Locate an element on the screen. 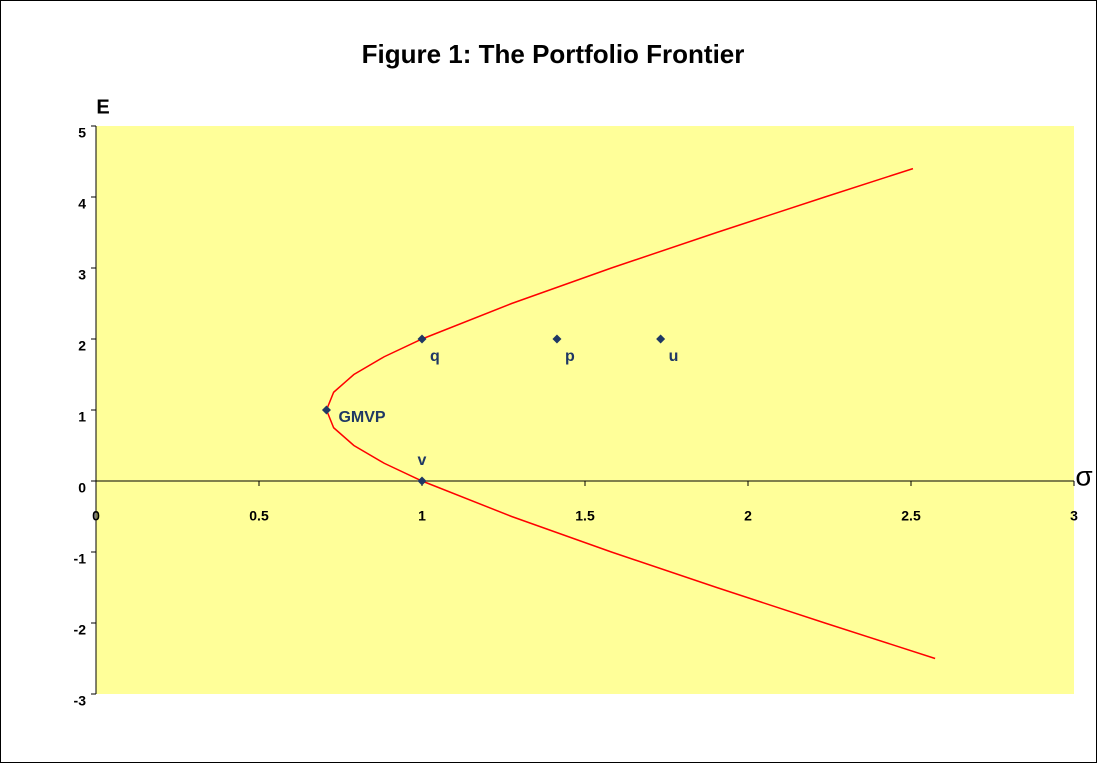 This screenshot has width=1098, height=769. x-tick-label: 1.5 is located at coordinates (585, 516).